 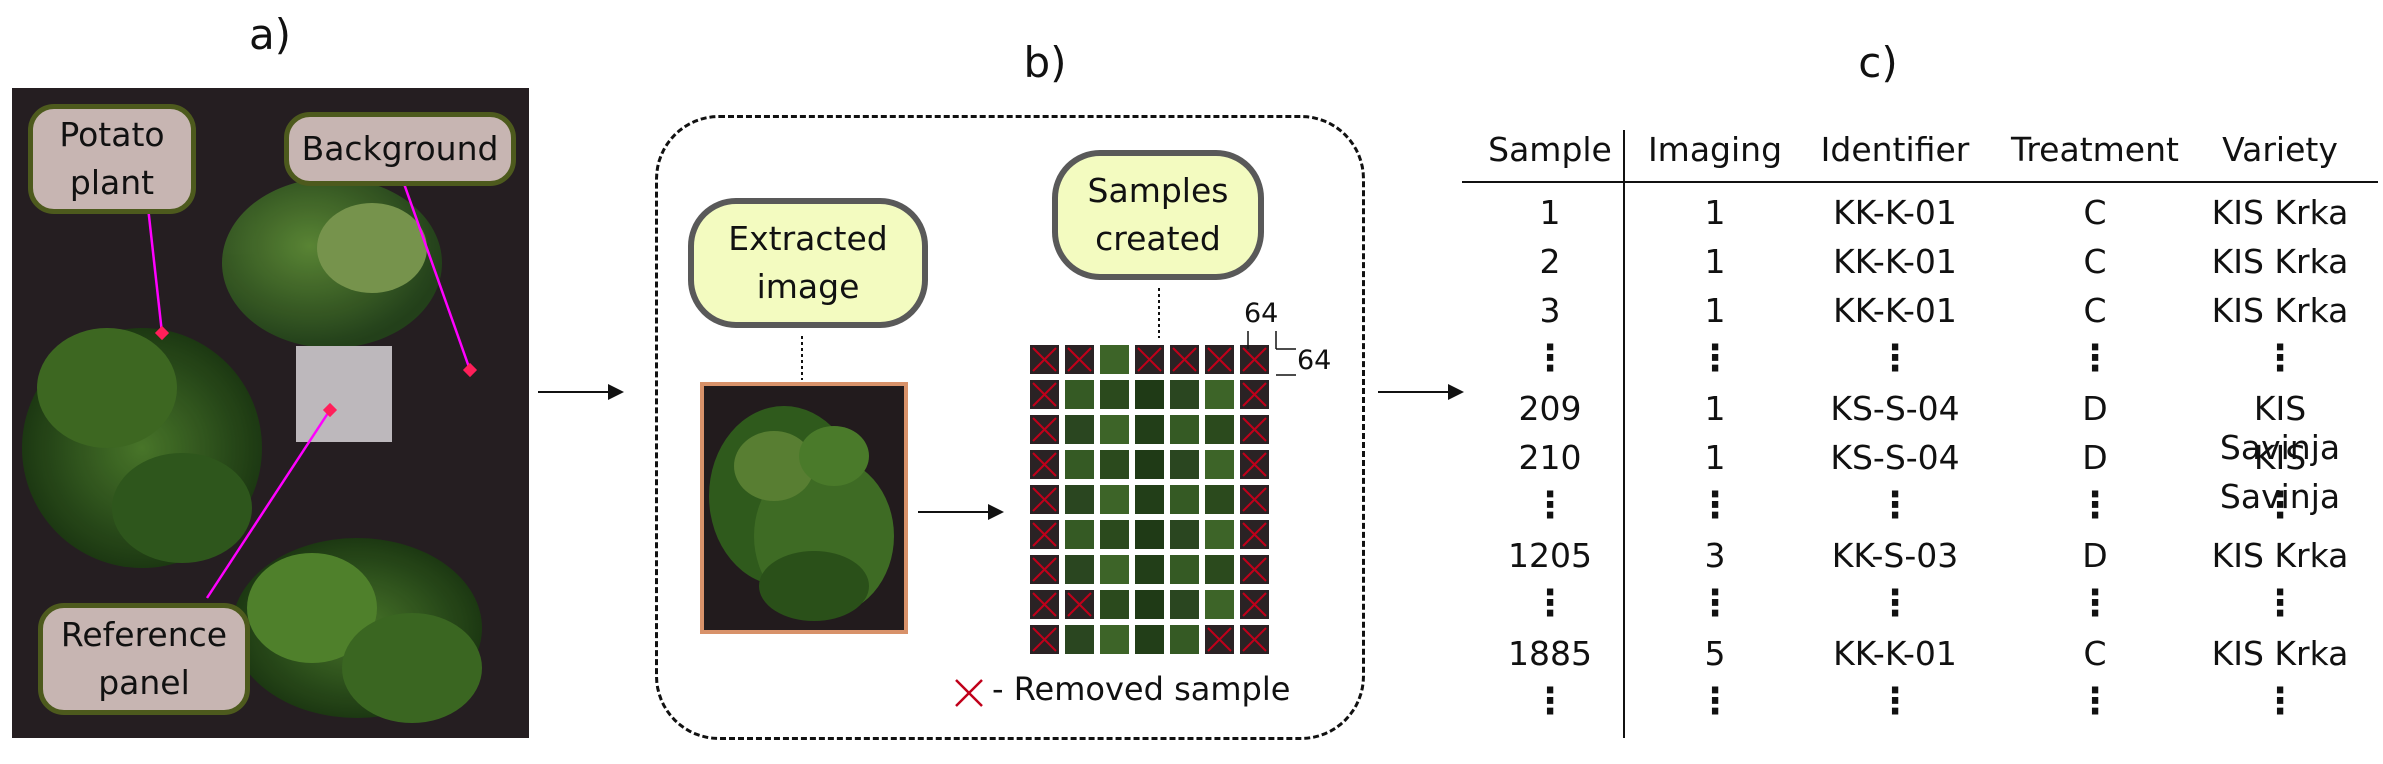 I want to click on panel-b-letter: b), so click(x=1045, y=62).